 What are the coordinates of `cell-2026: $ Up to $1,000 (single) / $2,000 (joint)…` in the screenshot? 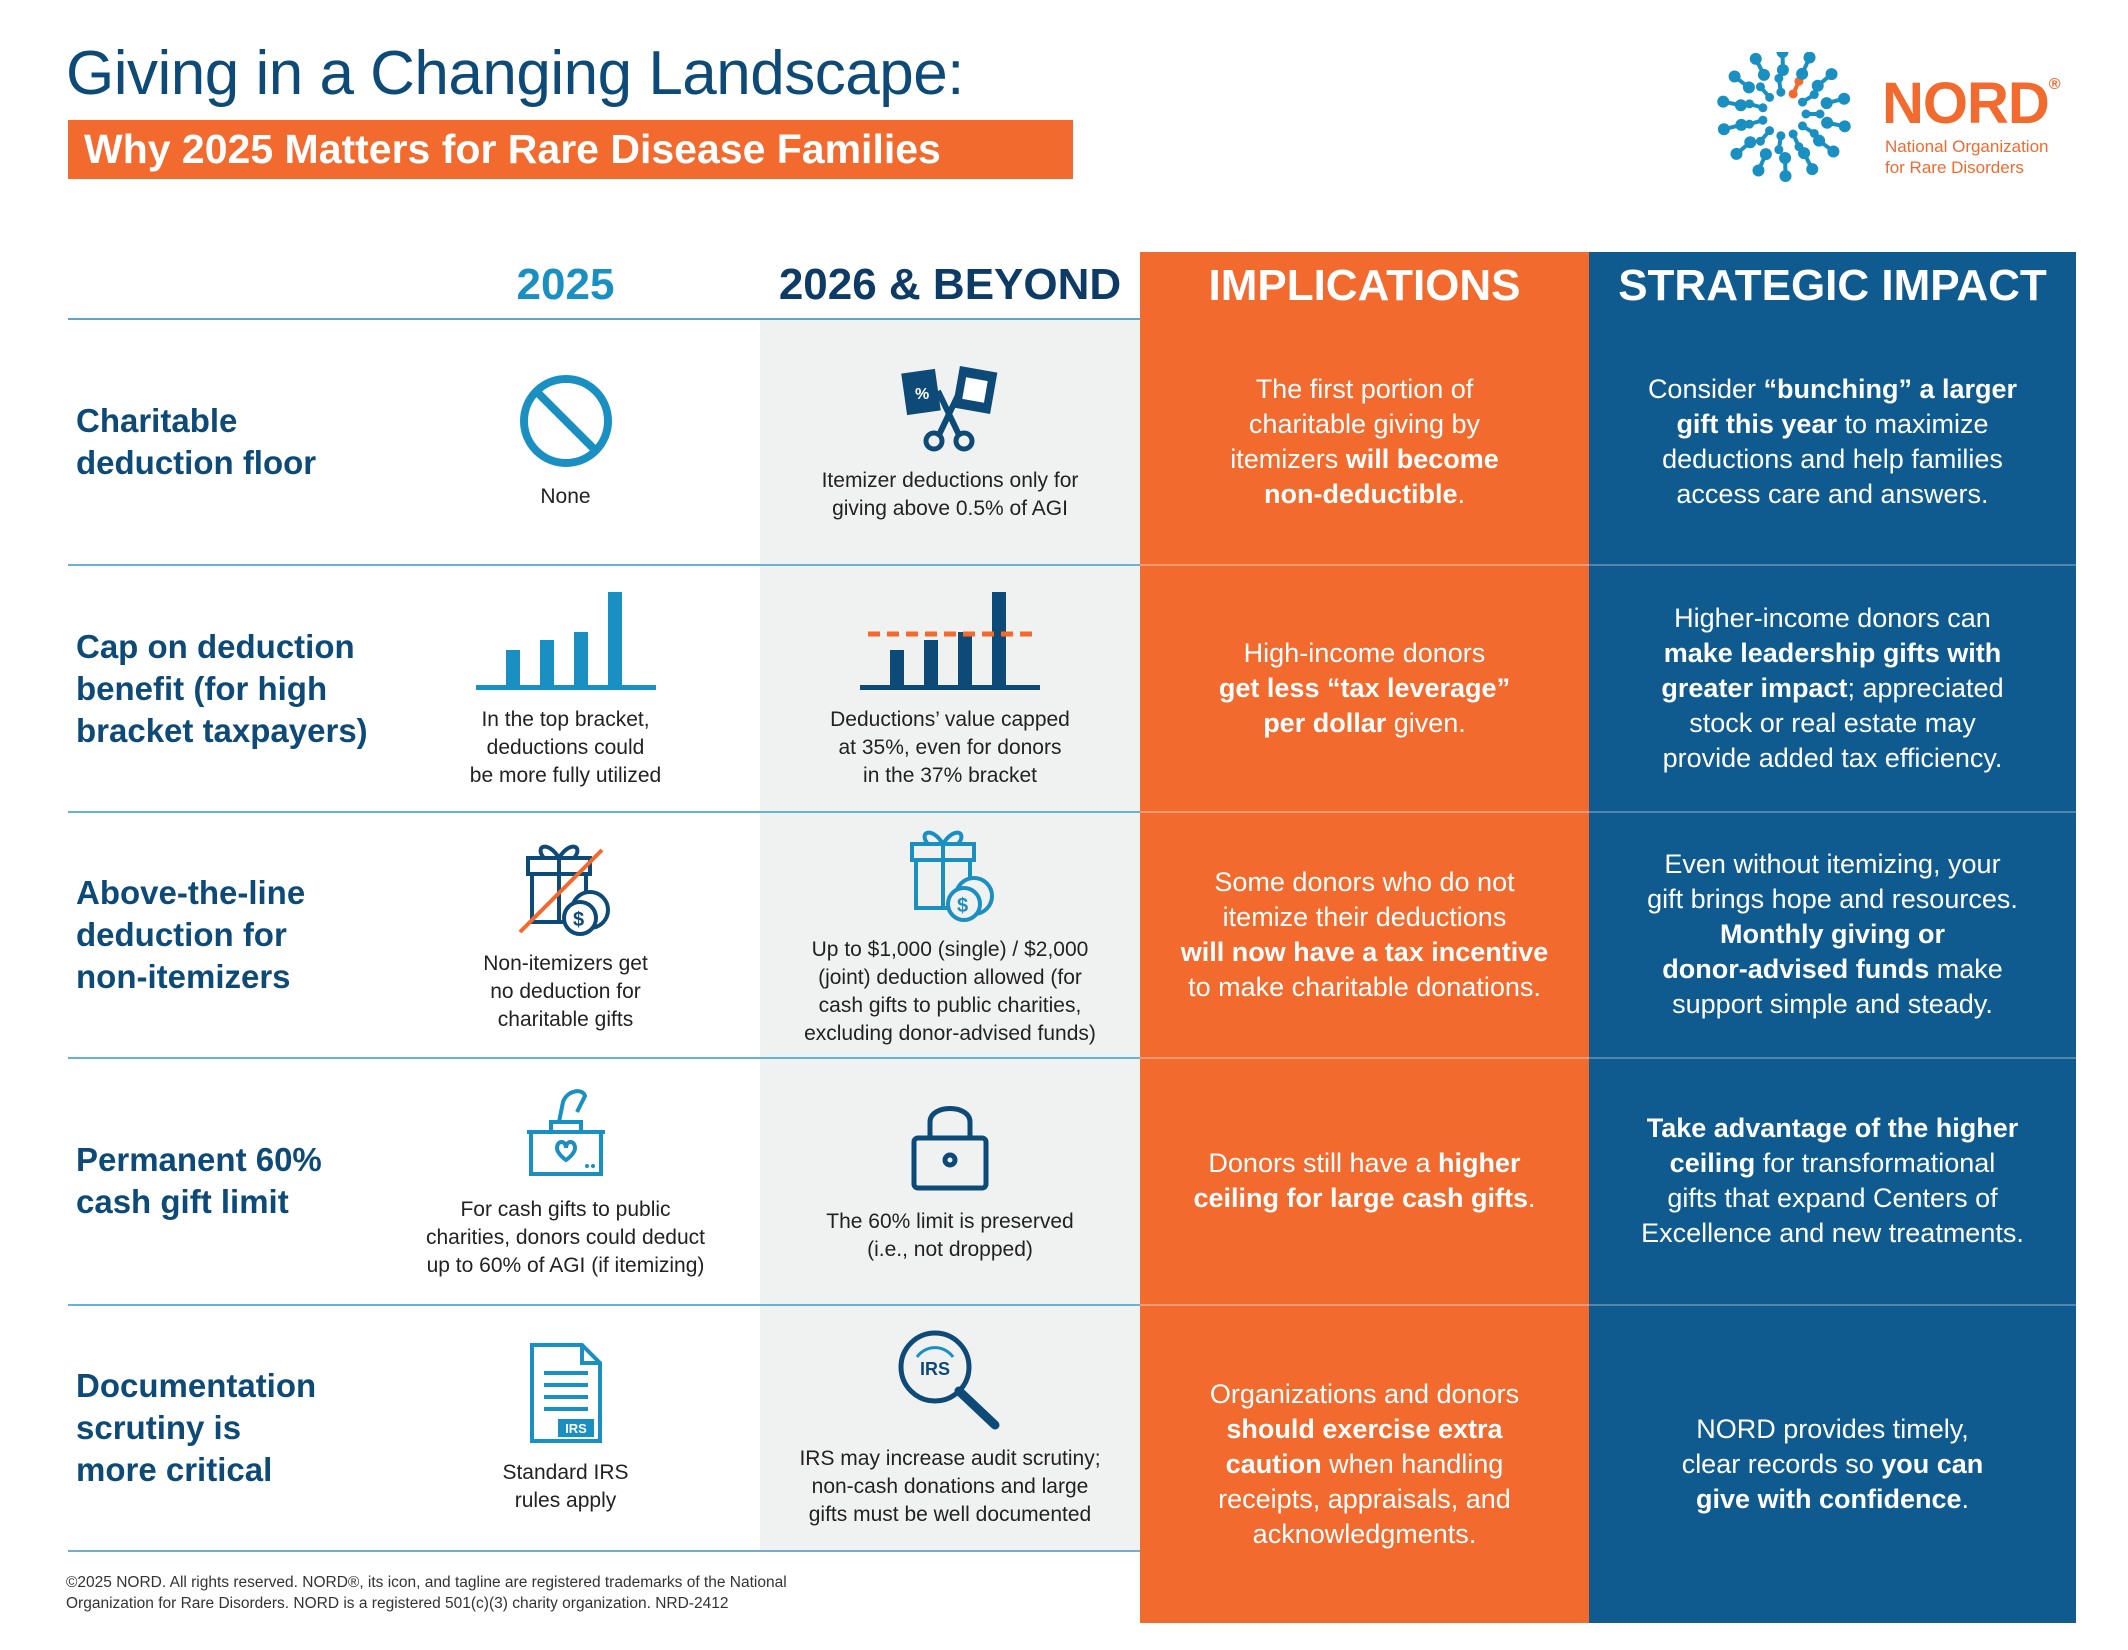 It's located at (950, 936).